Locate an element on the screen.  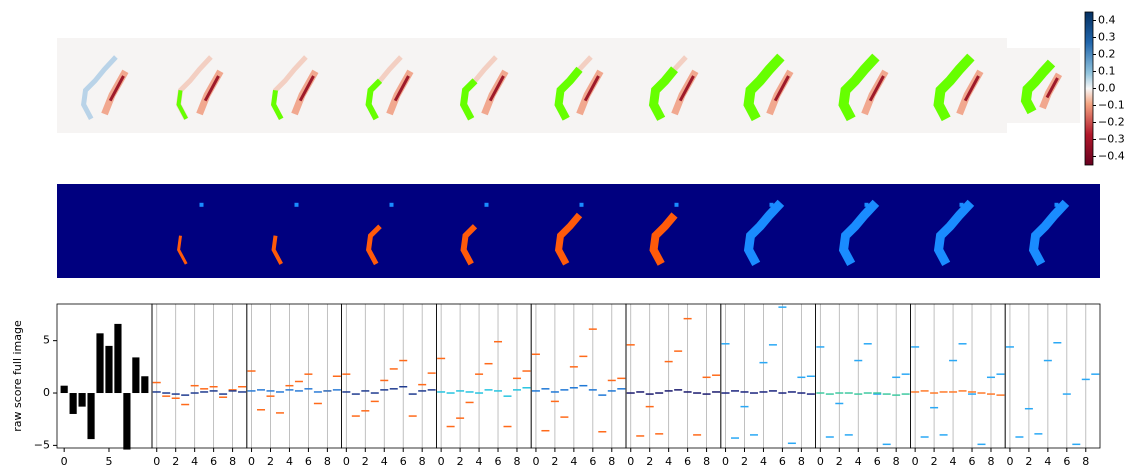
panel-frame is located at coordinates (1052, 376).